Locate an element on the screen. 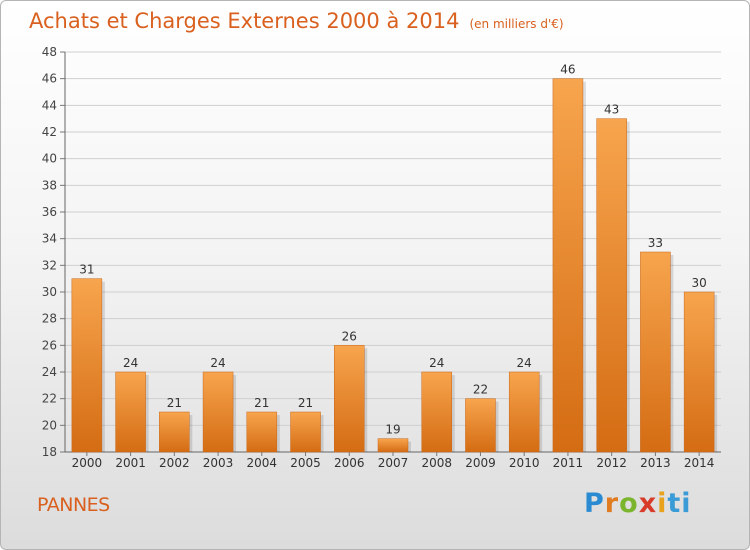  chart-unit: (en milliers d'€) is located at coordinates (516, 24).